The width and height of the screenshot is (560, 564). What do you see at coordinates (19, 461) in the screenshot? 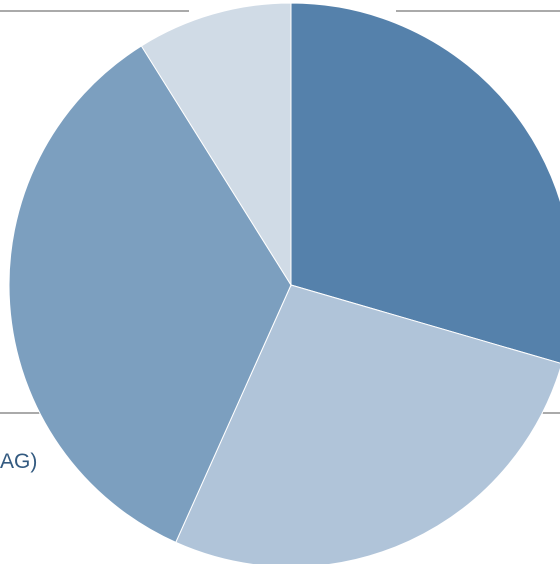
I see `legend-fragment-label: AG)` at bounding box center [19, 461].